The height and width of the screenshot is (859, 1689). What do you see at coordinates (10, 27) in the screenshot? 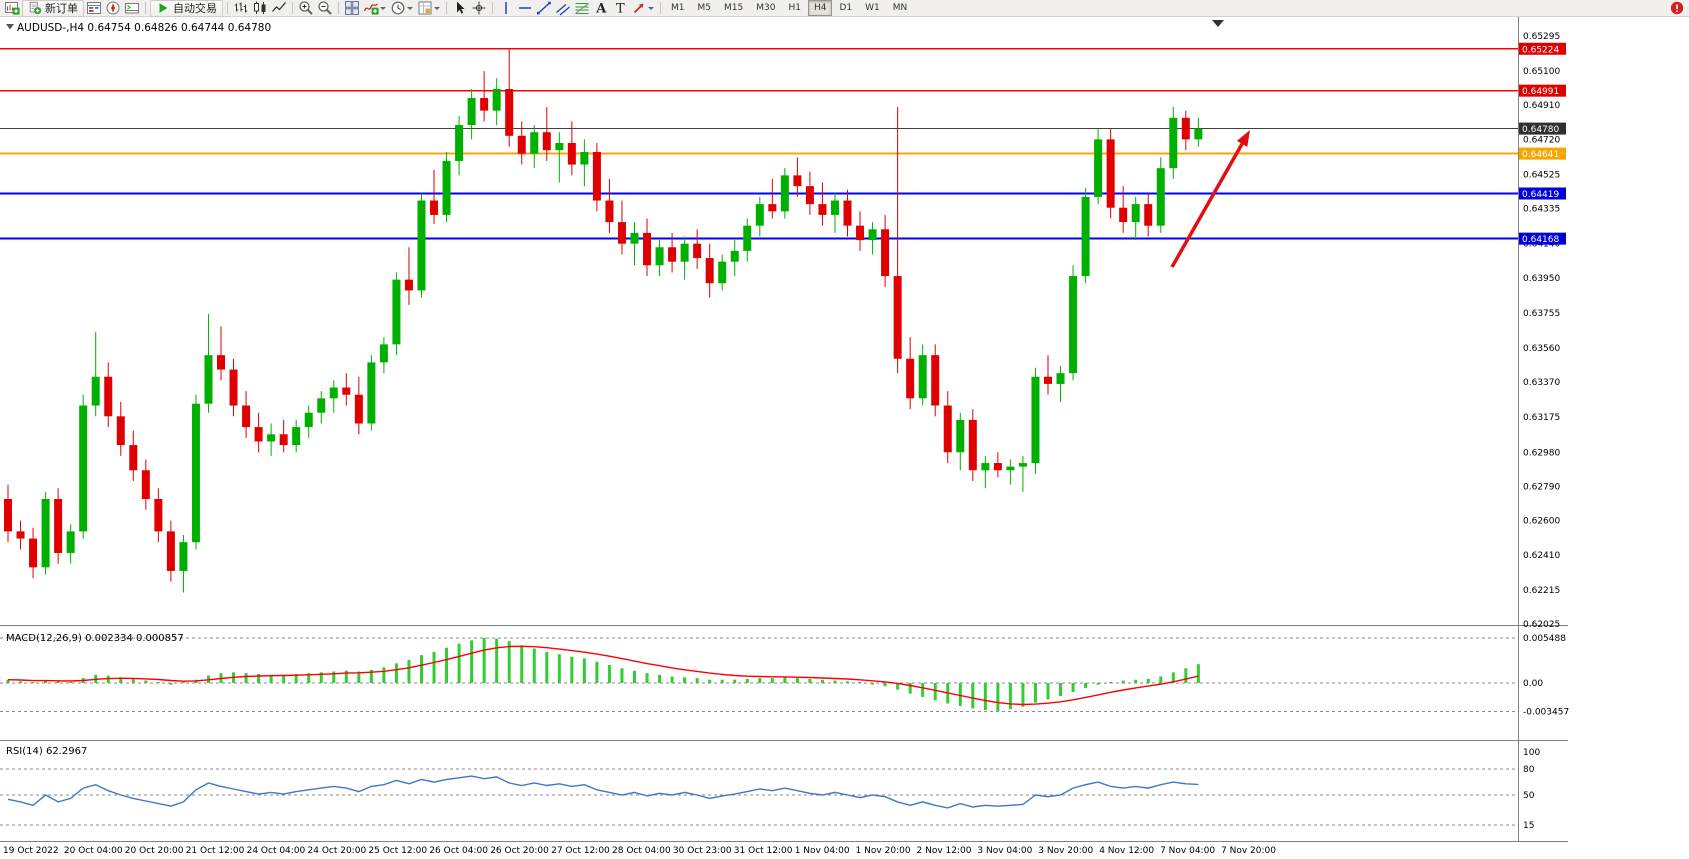
I see `one-click-trading-toggle-icon` at bounding box center [10, 27].